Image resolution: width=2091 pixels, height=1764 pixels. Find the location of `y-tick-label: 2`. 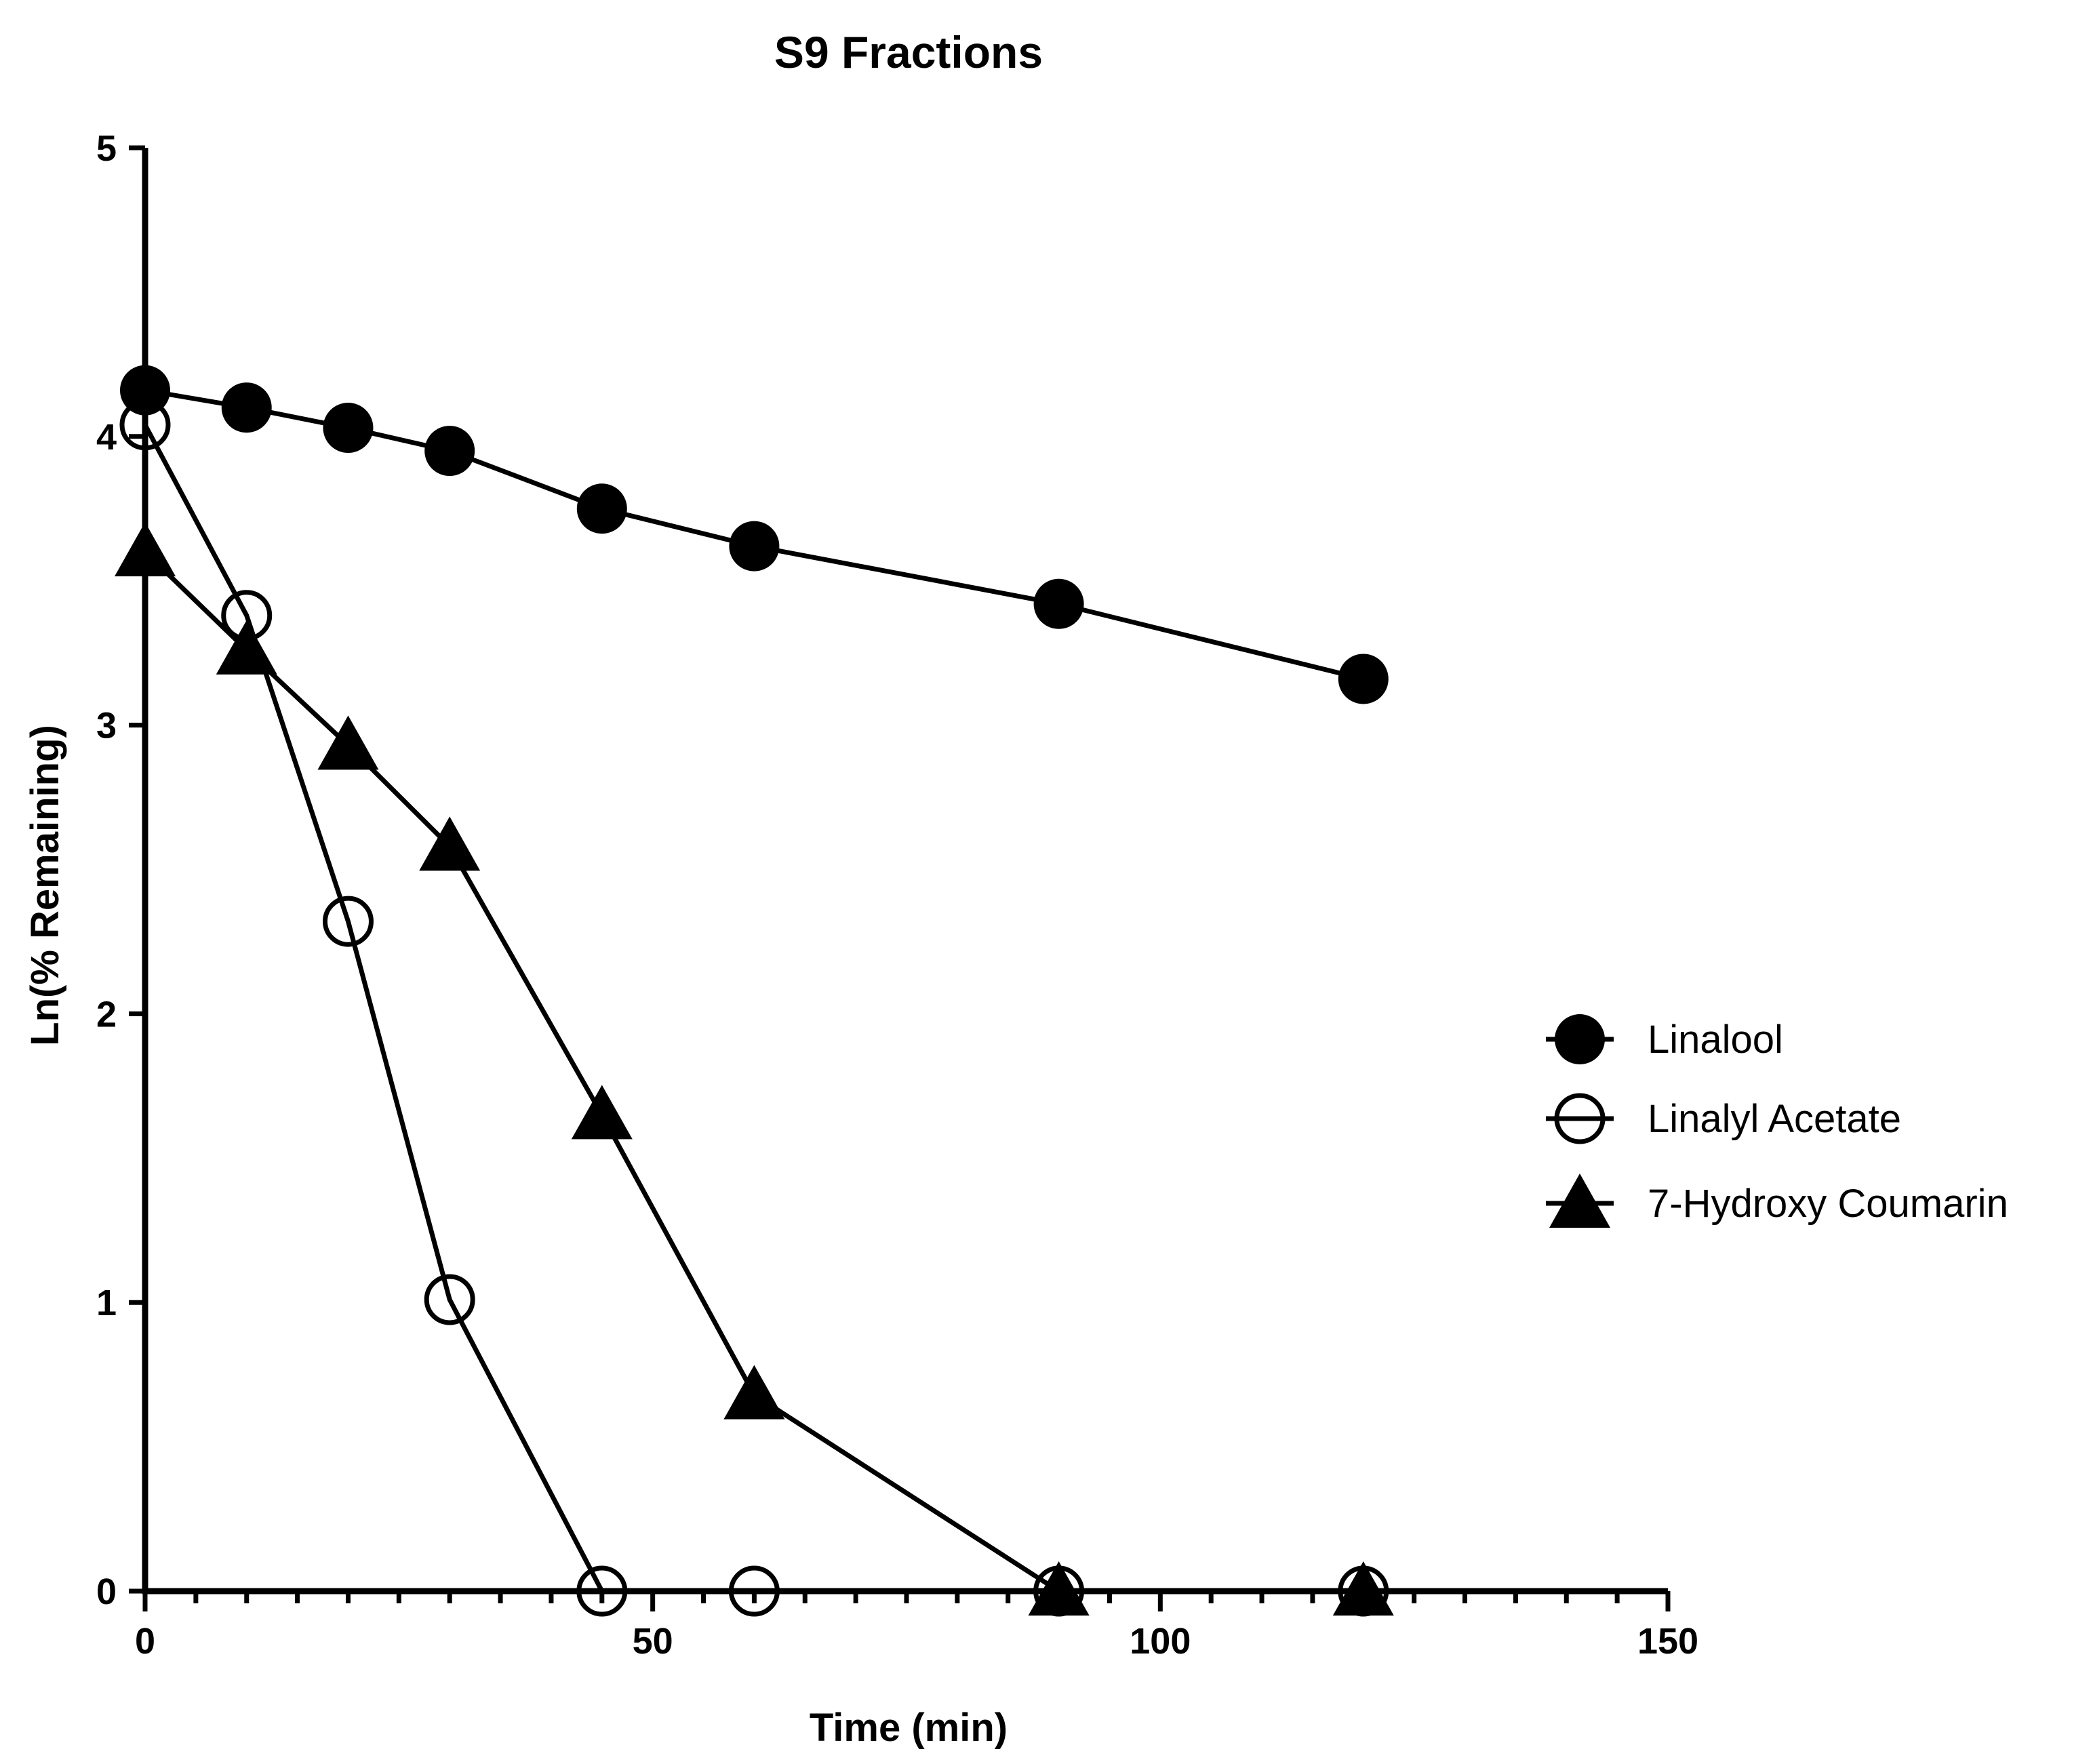

y-tick-label: 2 is located at coordinates (106, 1014).